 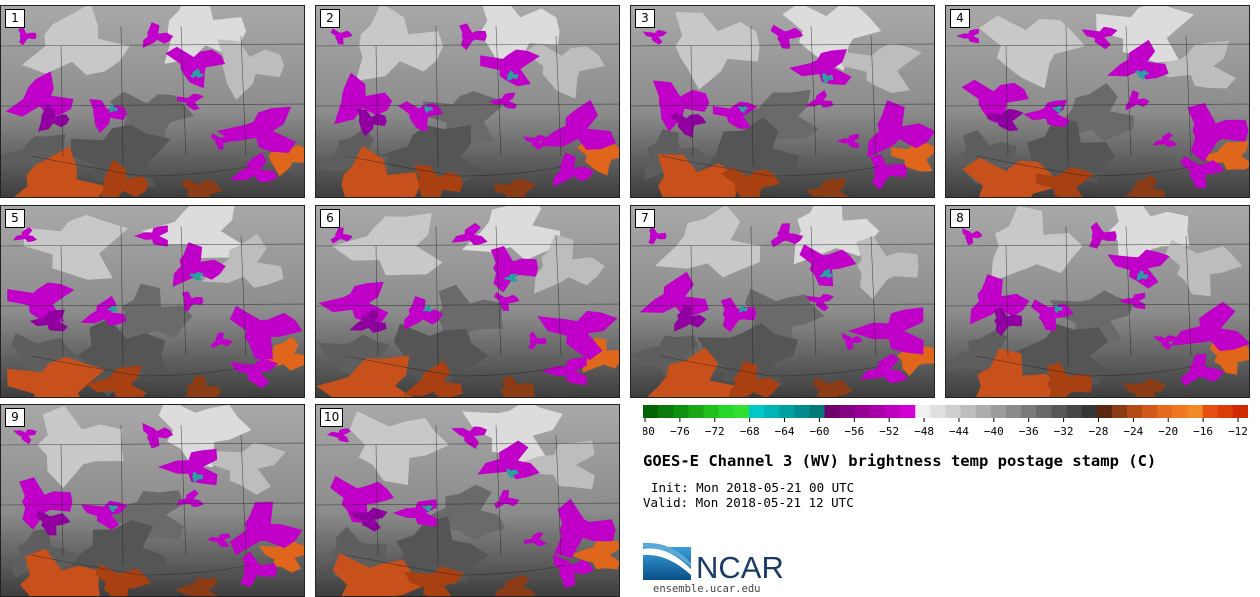 I want to click on colorbar-tick-label: −56, so click(x=854, y=431).